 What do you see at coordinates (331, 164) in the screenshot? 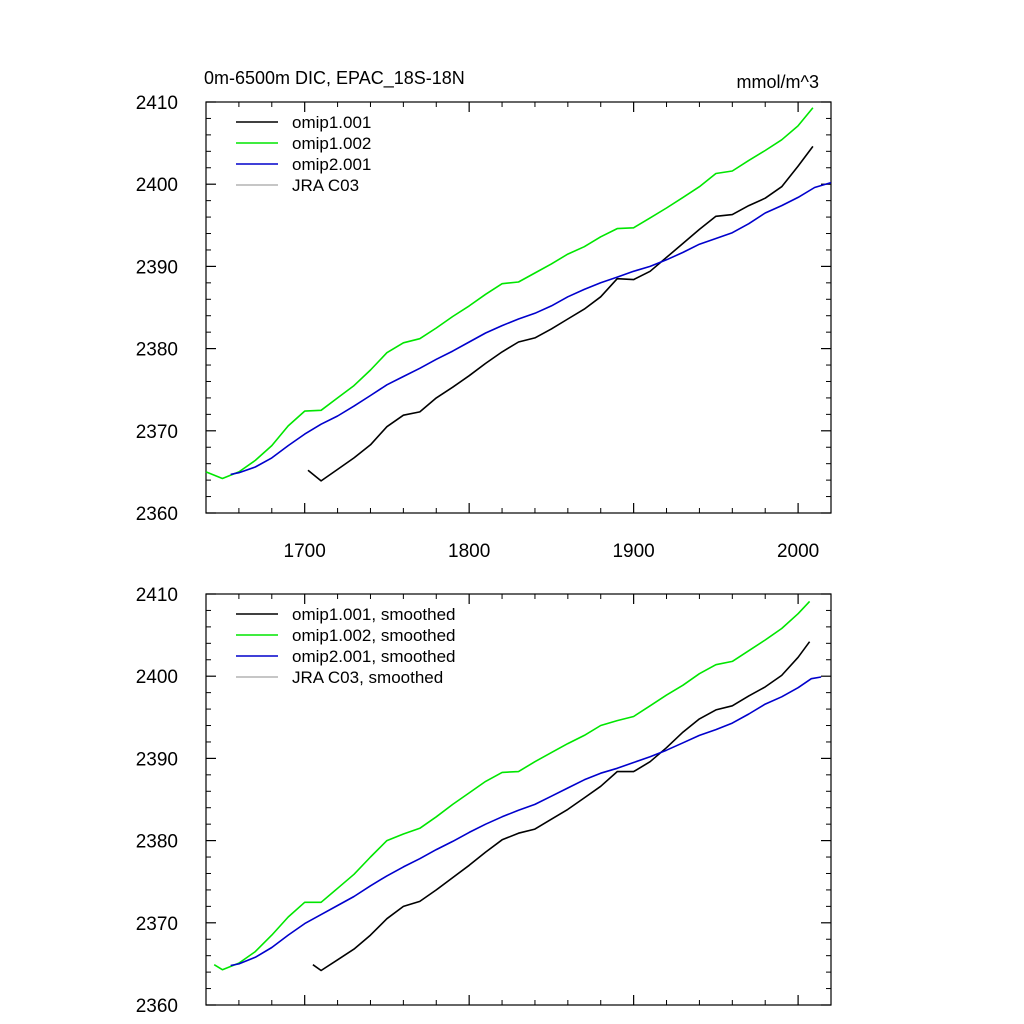
I see `legend-label-2: omip2.001` at bounding box center [331, 164].